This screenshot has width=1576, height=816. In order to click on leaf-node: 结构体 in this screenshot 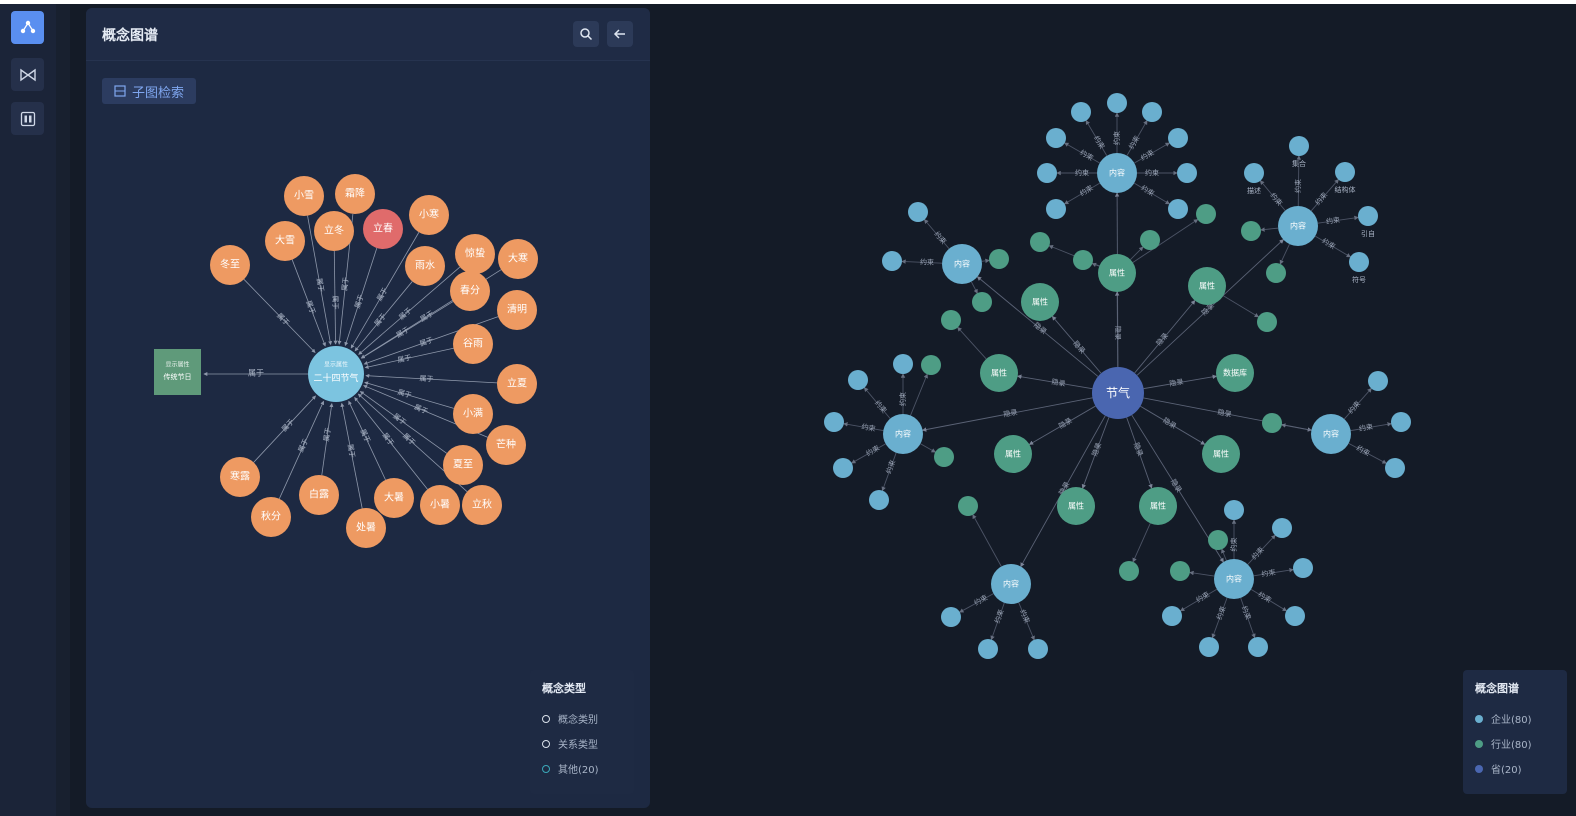, I will do `click(1345, 178)`.